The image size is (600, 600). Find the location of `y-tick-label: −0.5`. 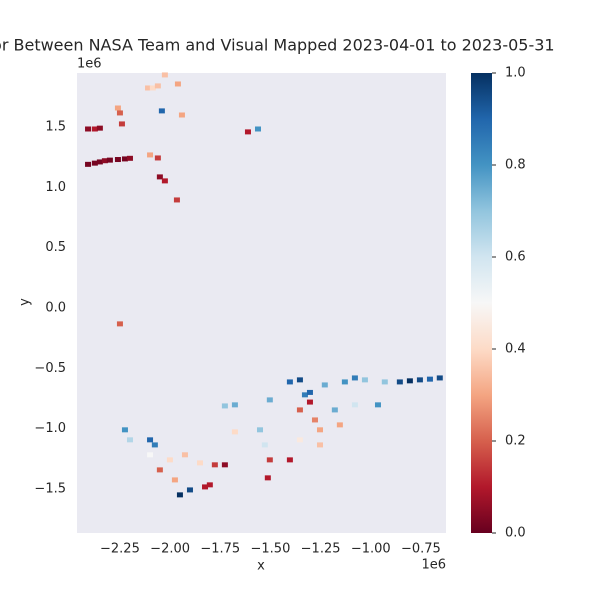

y-tick-label: −0.5 is located at coordinates (50, 368).